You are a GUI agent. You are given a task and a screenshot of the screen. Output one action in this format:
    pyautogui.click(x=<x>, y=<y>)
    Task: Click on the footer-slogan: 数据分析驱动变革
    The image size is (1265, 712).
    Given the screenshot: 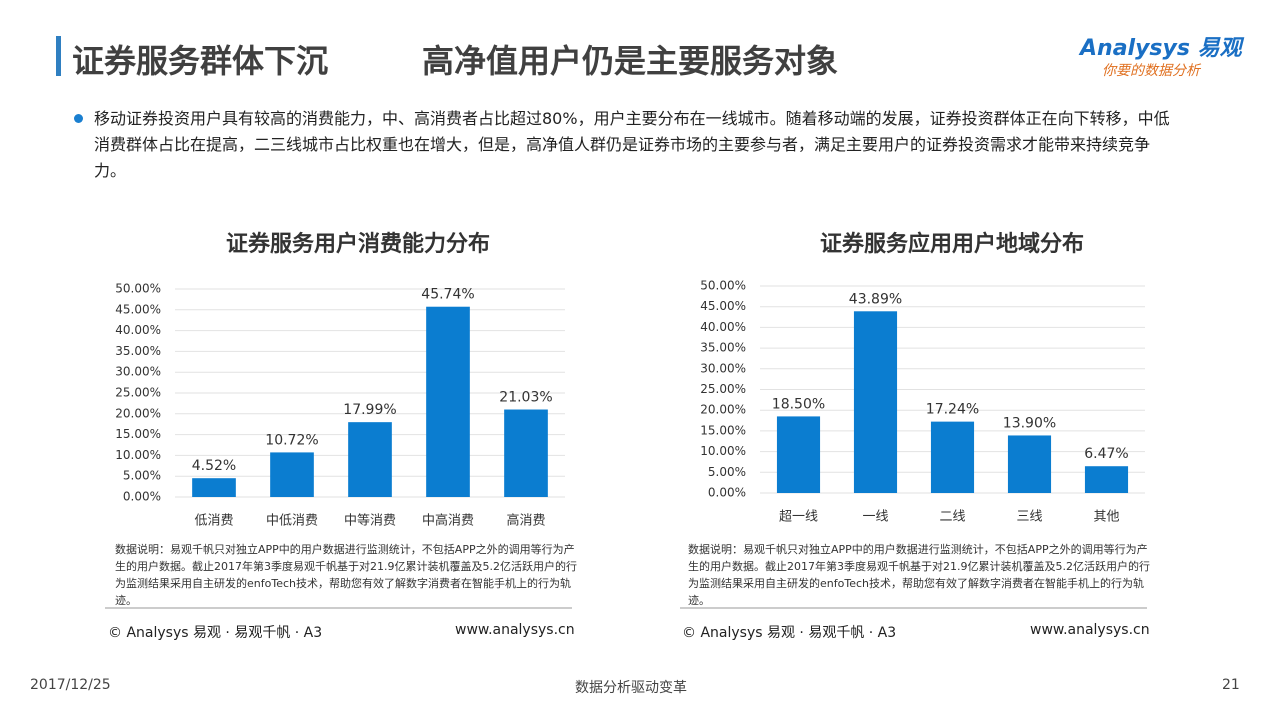 What is the action you would take?
    pyautogui.click(x=631, y=688)
    